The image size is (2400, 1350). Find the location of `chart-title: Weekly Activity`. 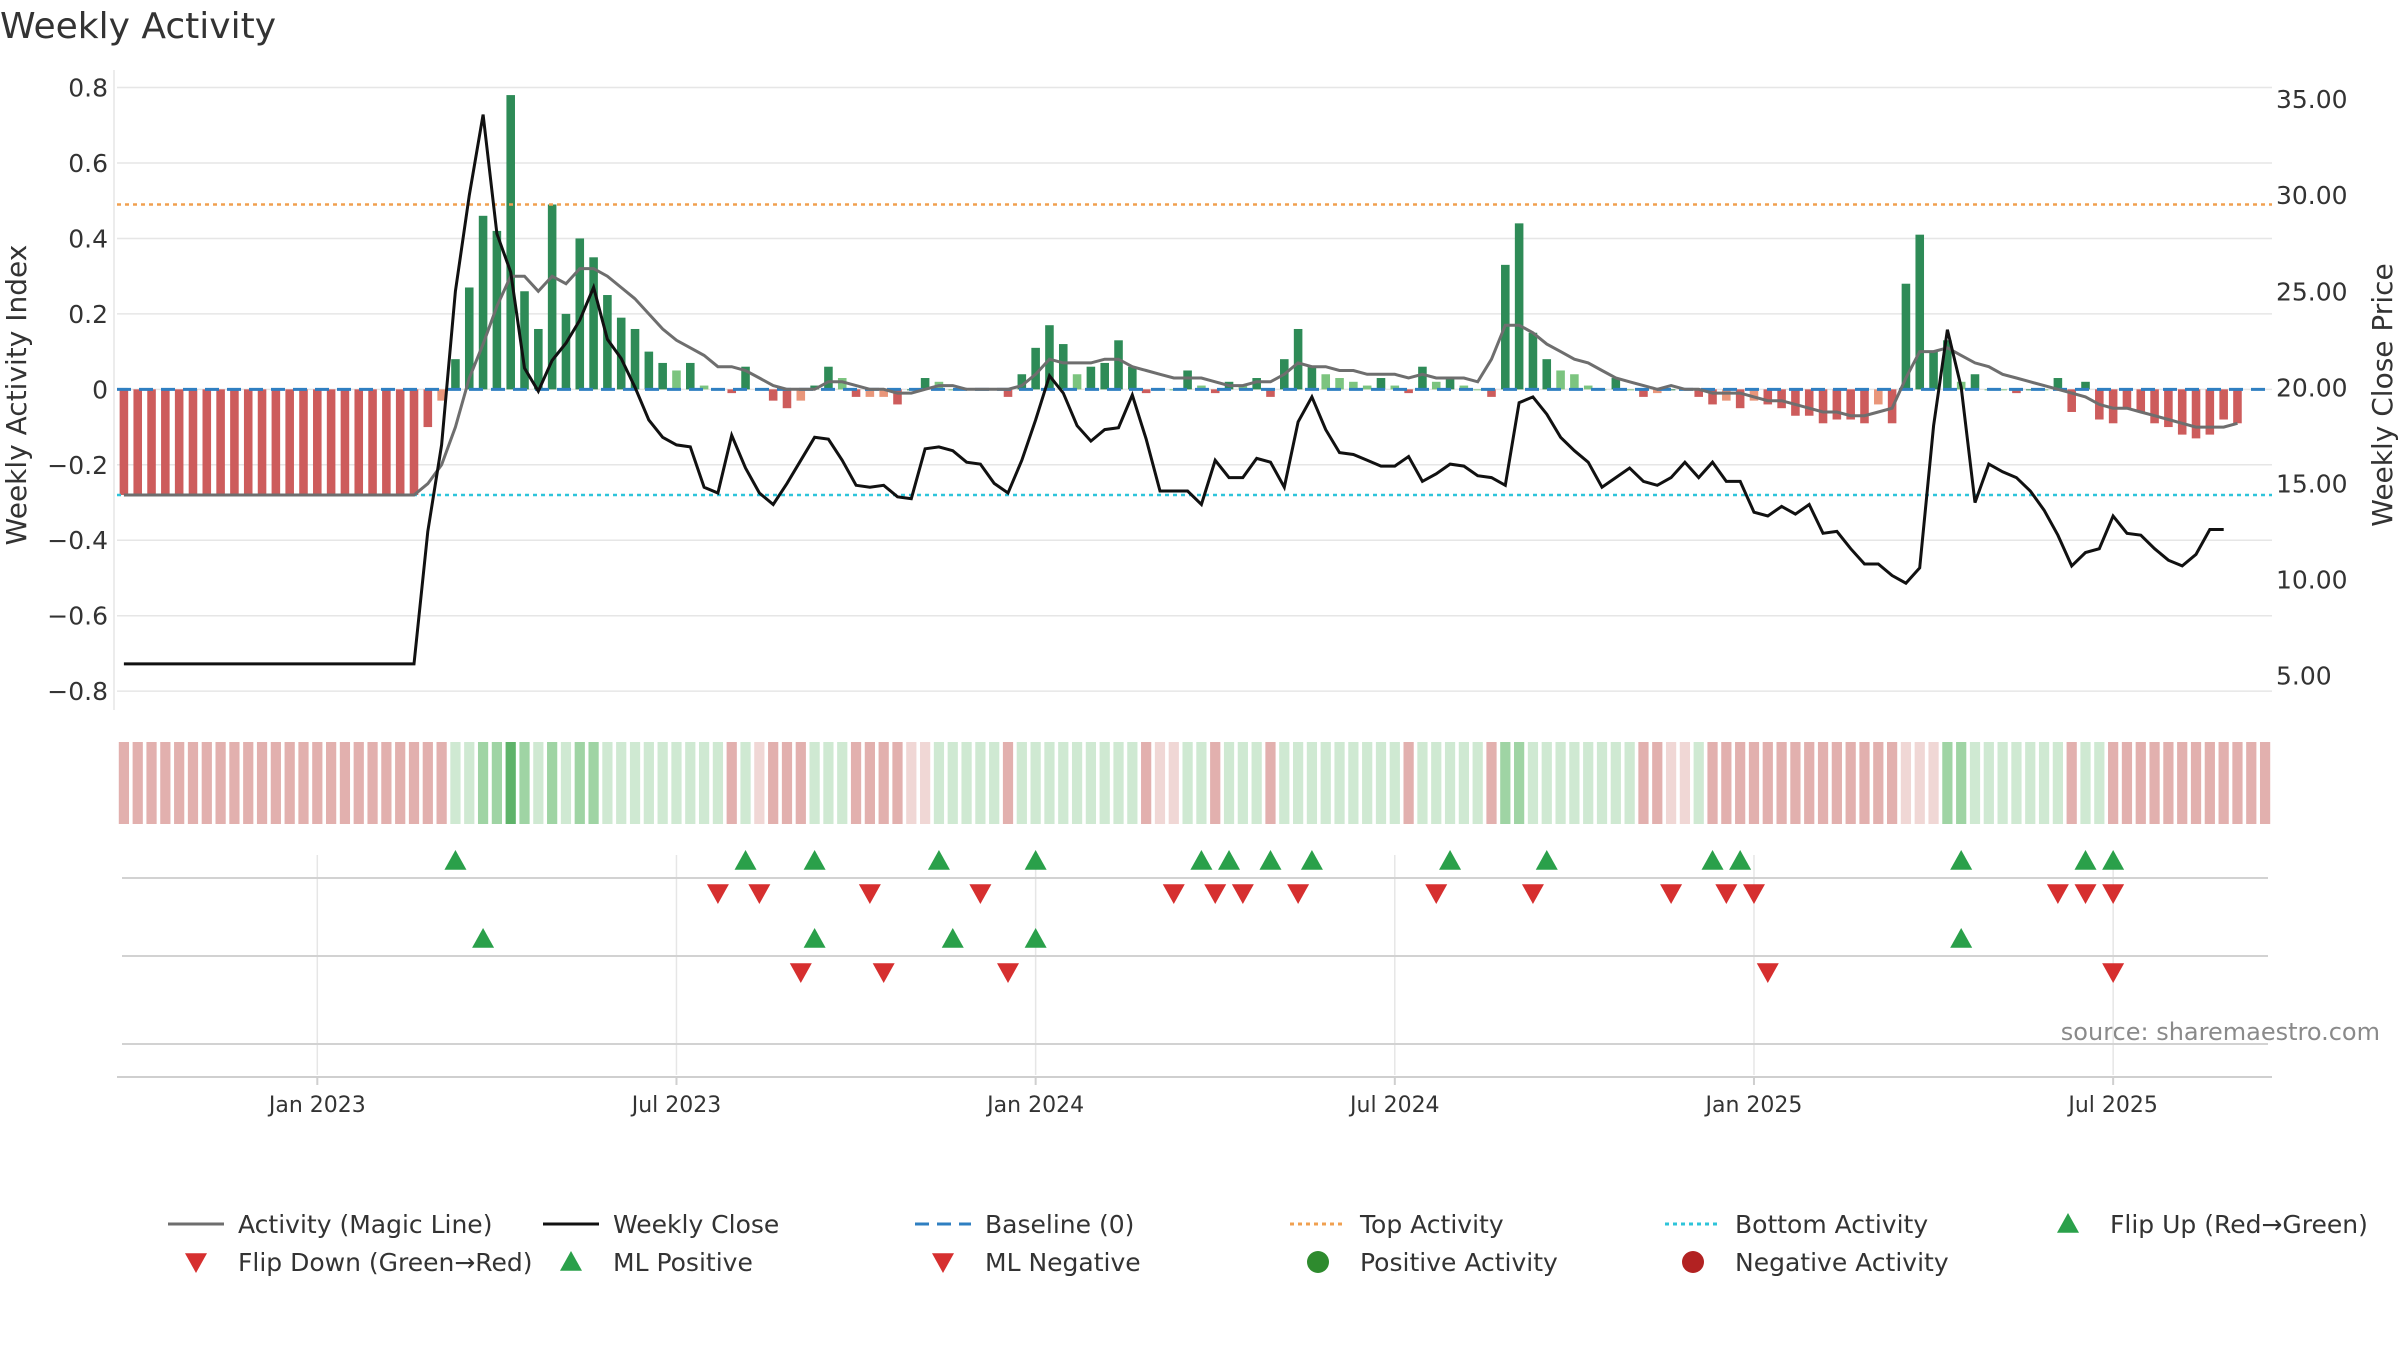

chart-title: Weekly Activity is located at coordinates (138, 26).